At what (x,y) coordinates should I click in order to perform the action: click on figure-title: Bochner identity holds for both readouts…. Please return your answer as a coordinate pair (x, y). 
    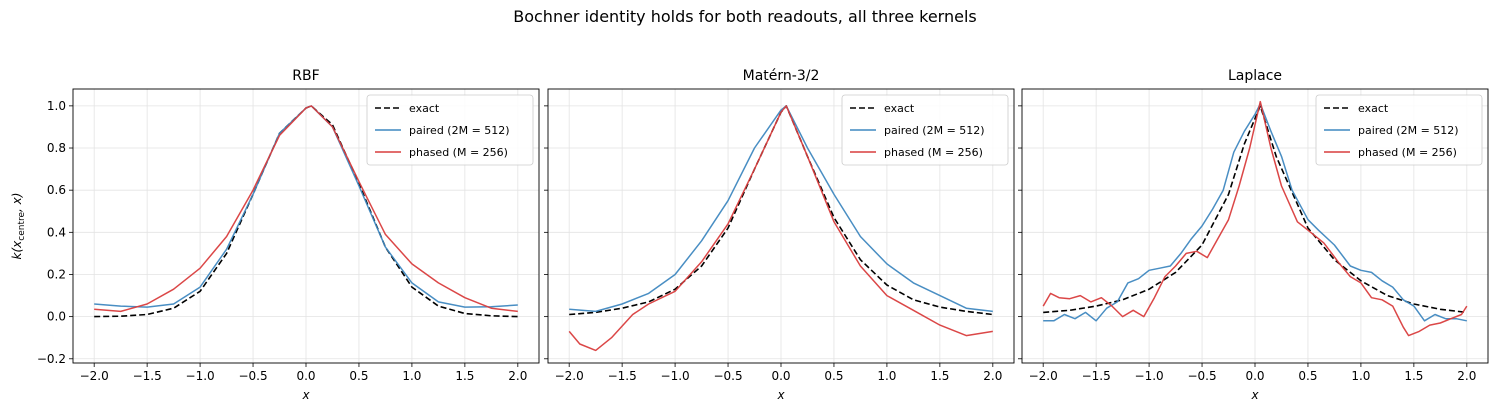
    Looking at the image, I should click on (745, 16).